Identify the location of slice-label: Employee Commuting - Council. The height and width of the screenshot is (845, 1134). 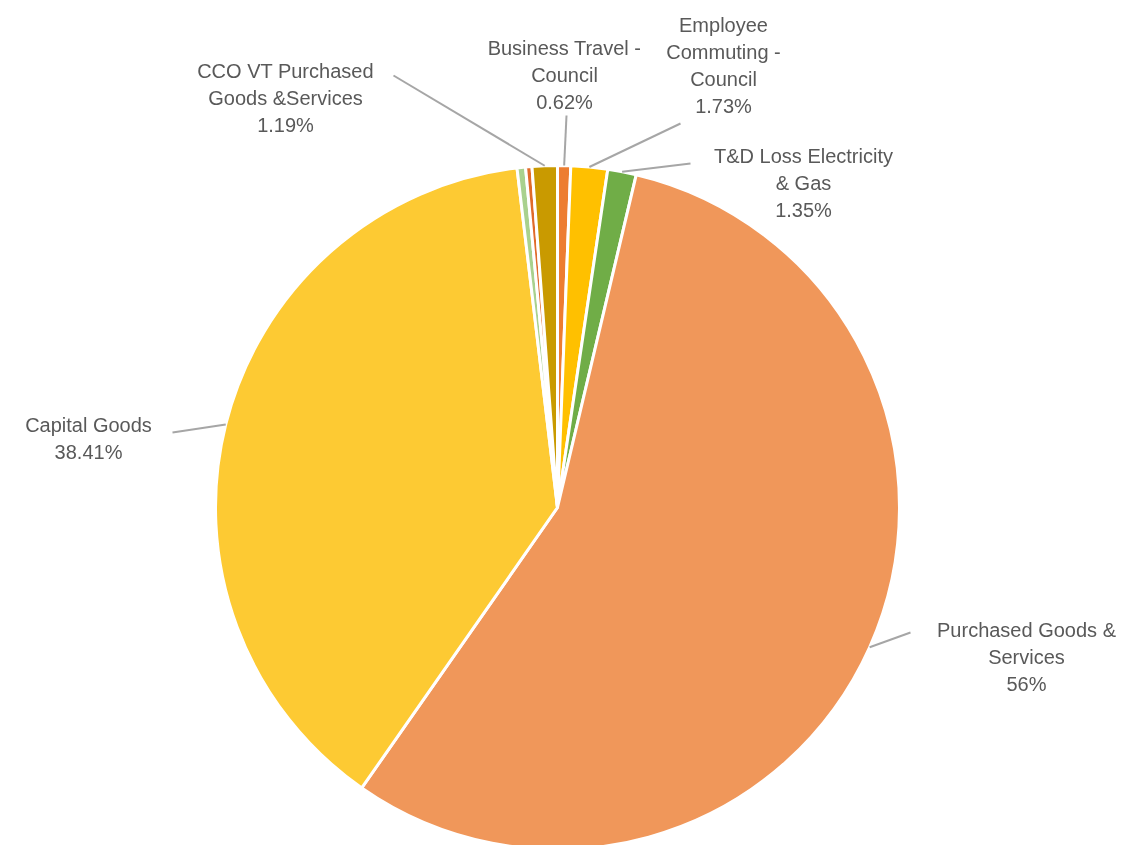
(723, 51).